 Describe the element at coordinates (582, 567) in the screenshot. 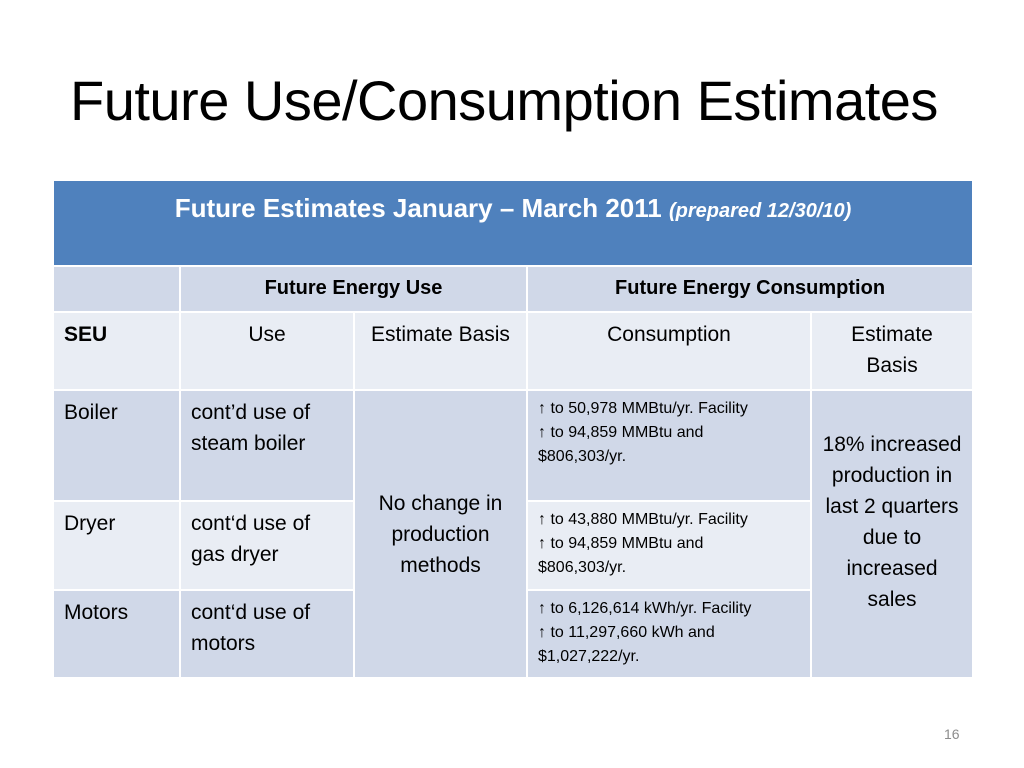

I see `consumption-dryer-line3: $806,303/yr.` at that location.